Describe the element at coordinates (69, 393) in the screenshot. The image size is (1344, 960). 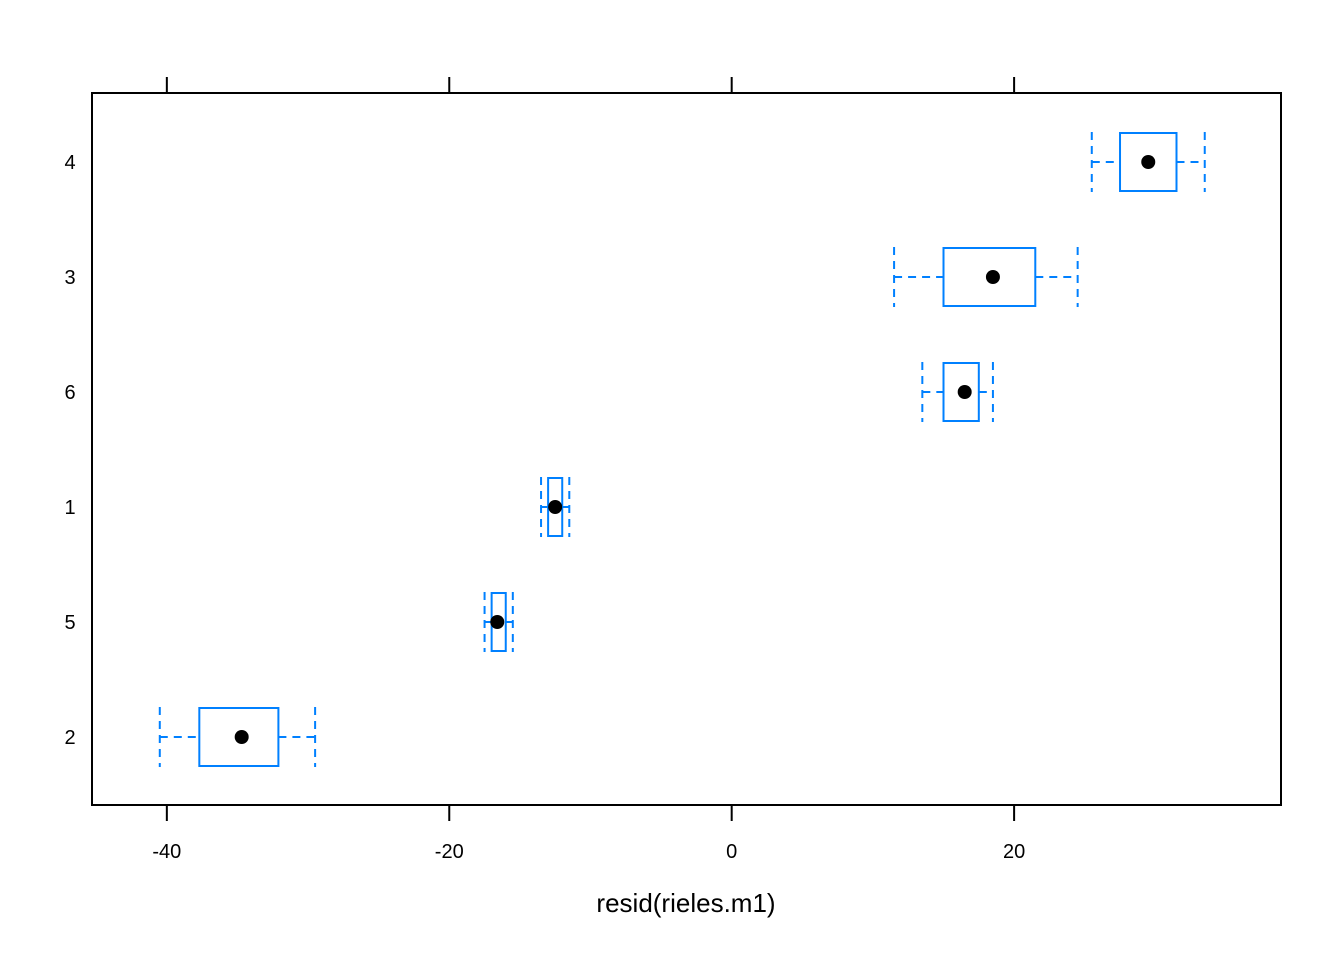
I see `y-category-label: 6` at that location.